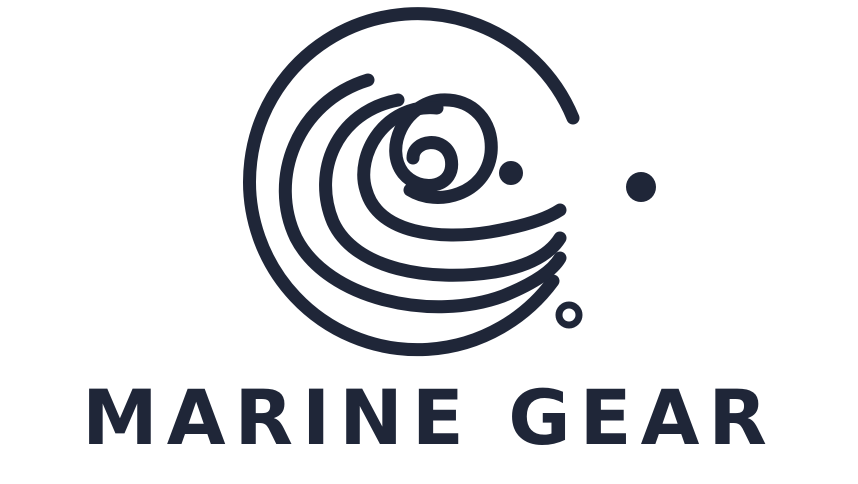 The height and width of the screenshot is (484, 858). What do you see at coordinates (569, 315) in the screenshot?
I see `bubble-ring` at bounding box center [569, 315].